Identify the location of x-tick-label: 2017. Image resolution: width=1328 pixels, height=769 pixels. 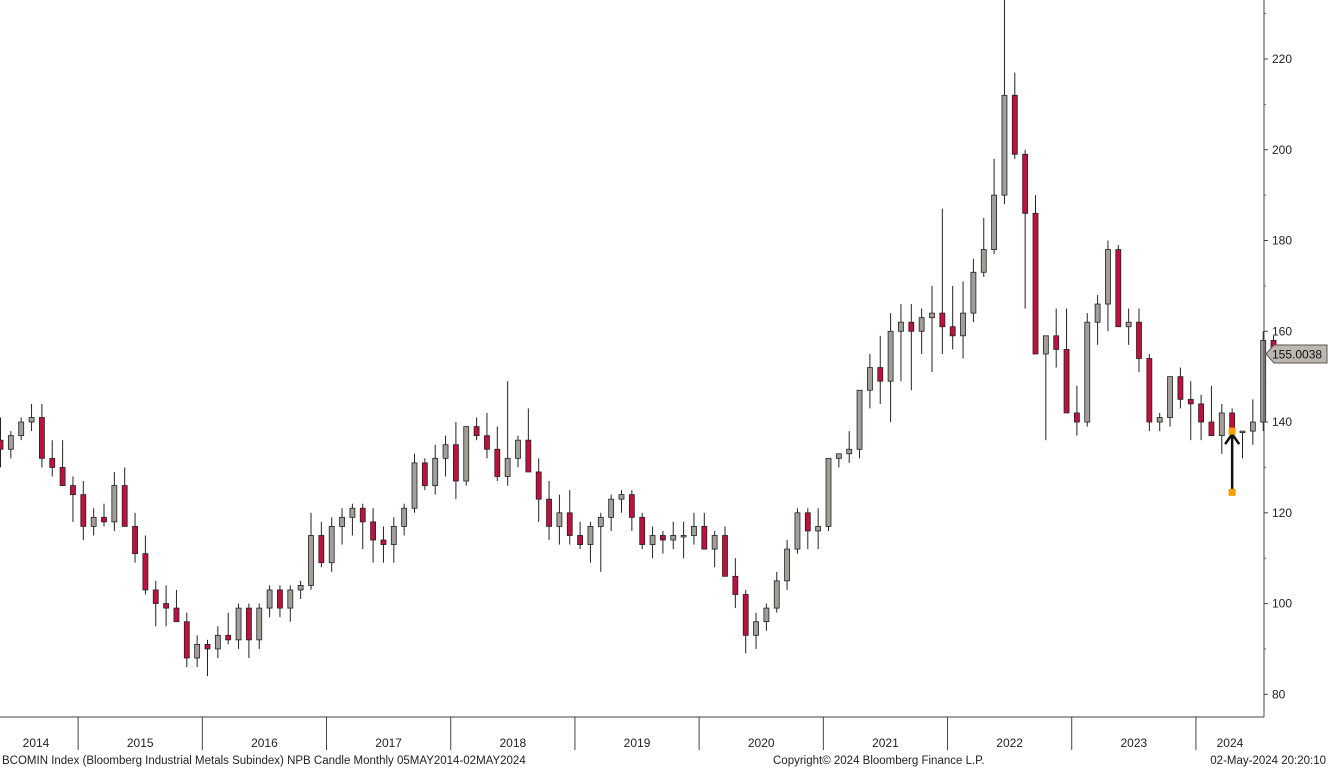
(388, 743).